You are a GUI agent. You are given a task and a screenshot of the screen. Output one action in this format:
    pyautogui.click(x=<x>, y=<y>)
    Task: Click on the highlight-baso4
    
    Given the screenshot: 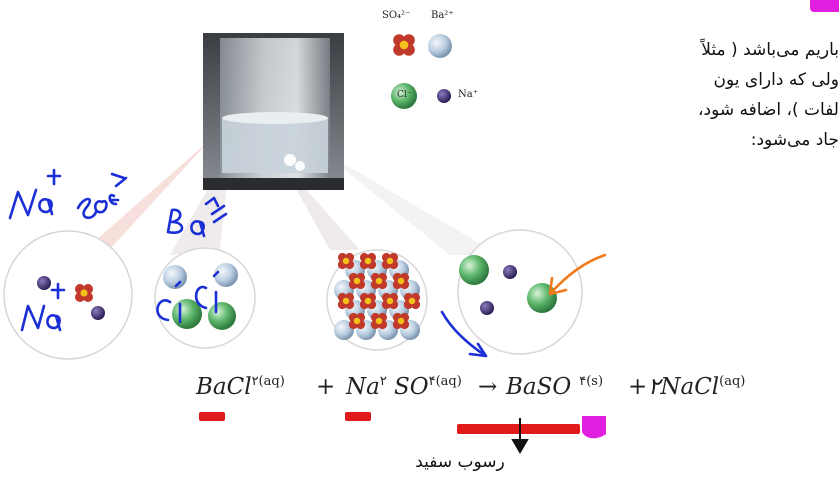 What is the action you would take?
    pyautogui.click(x=518, y=429)
    